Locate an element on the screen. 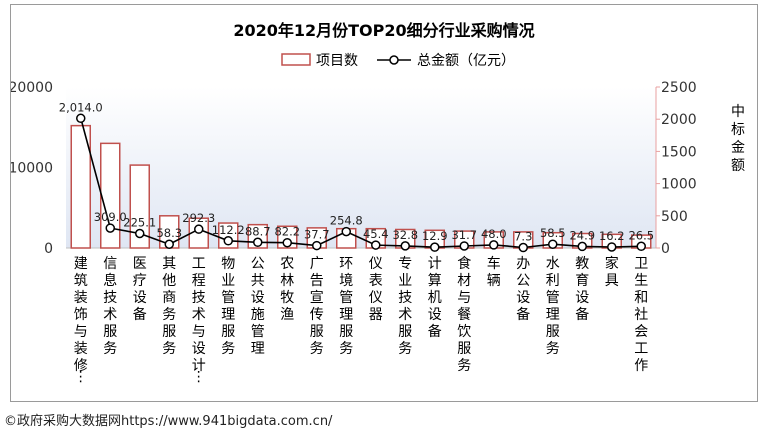 This screenshot has height=433, width=768. amount-label-4: 58.3 is located at coordinates (169, 233).